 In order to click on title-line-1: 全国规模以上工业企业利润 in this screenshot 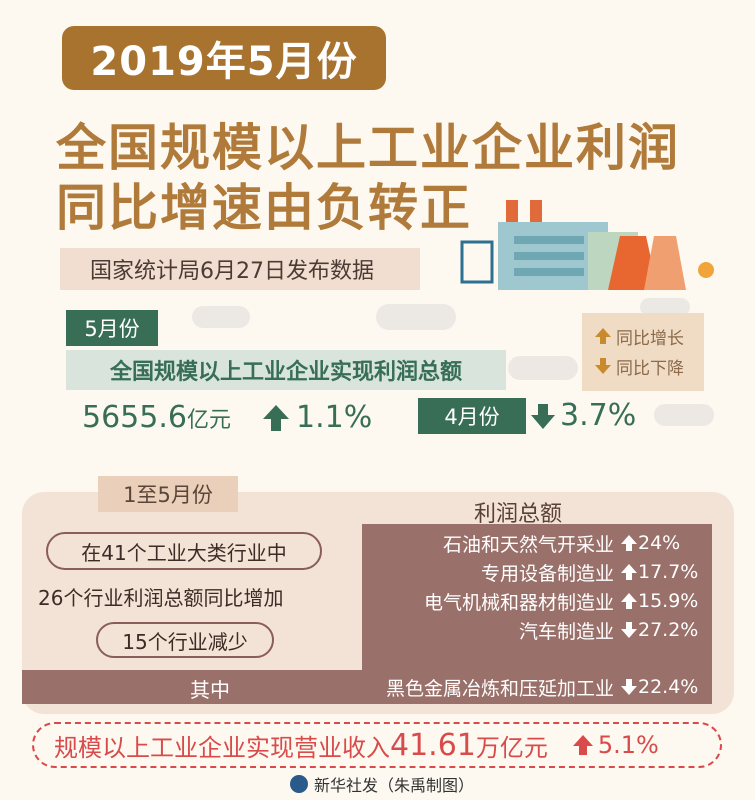, I will do `click(368, 148)`.